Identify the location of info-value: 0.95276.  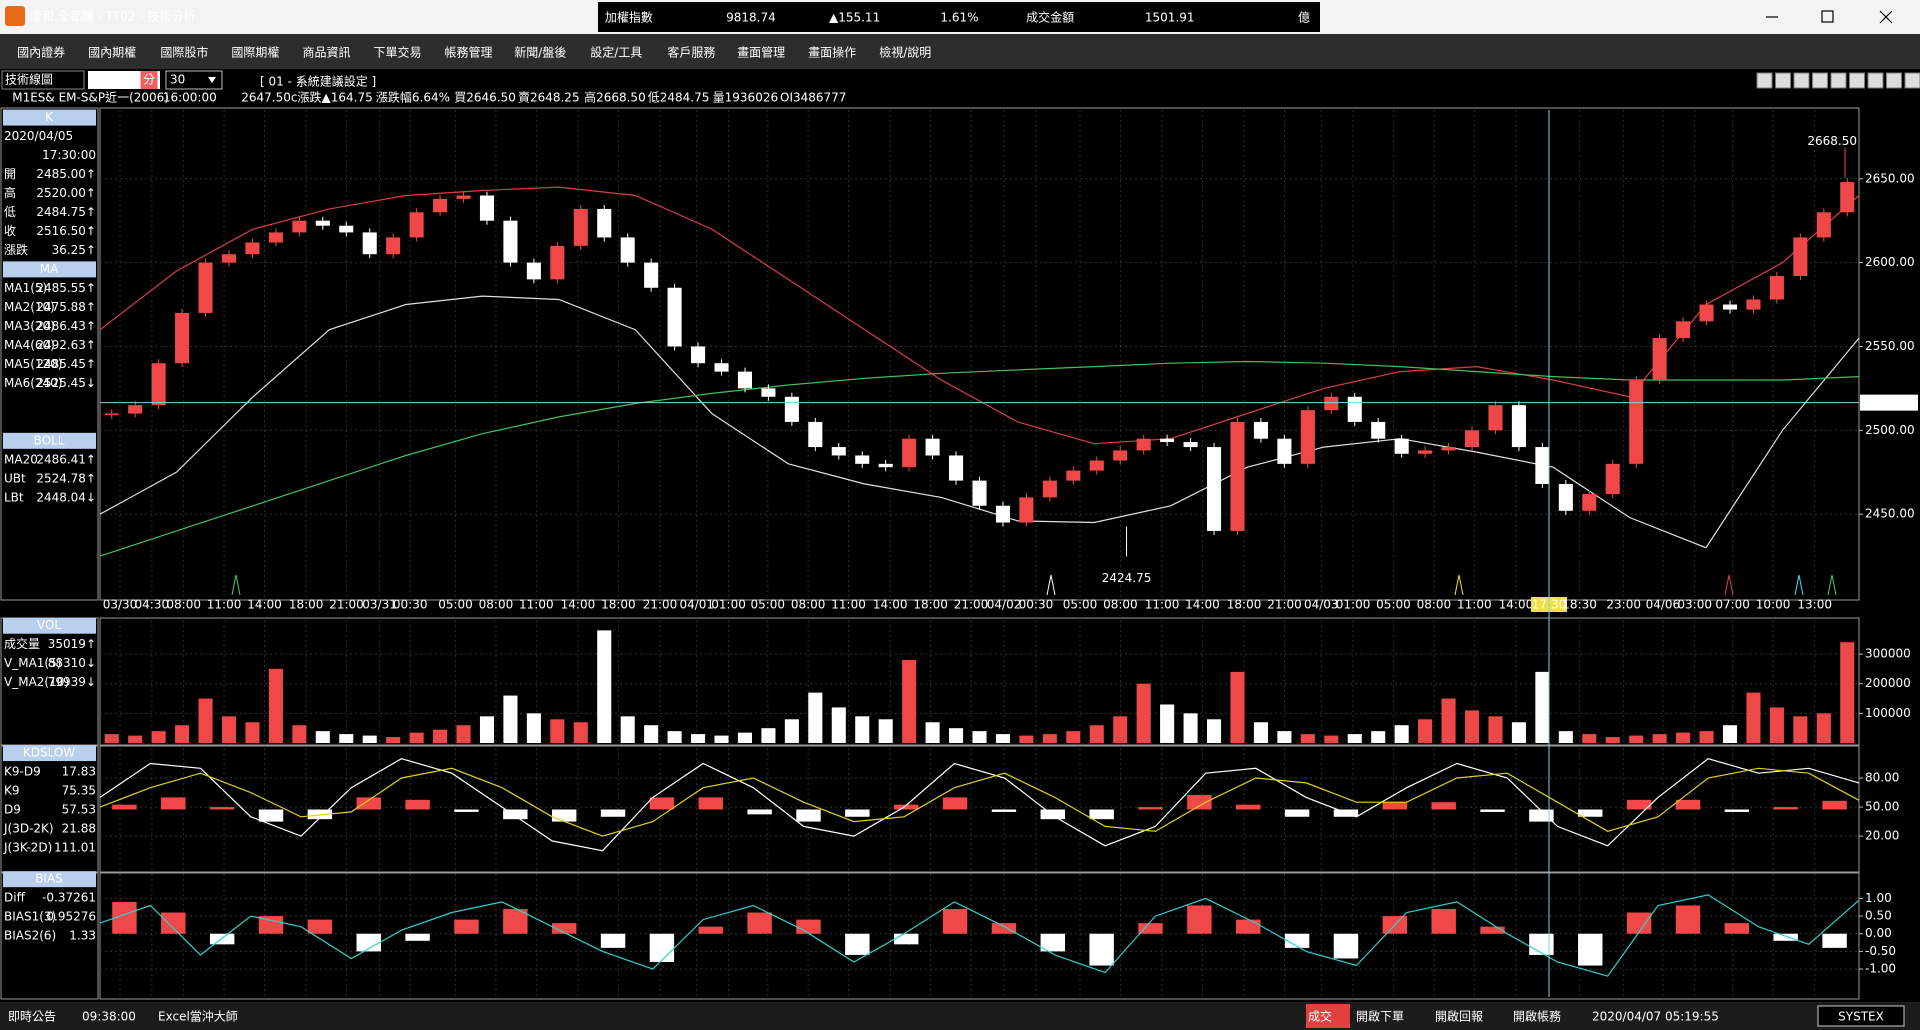
(71, 917).